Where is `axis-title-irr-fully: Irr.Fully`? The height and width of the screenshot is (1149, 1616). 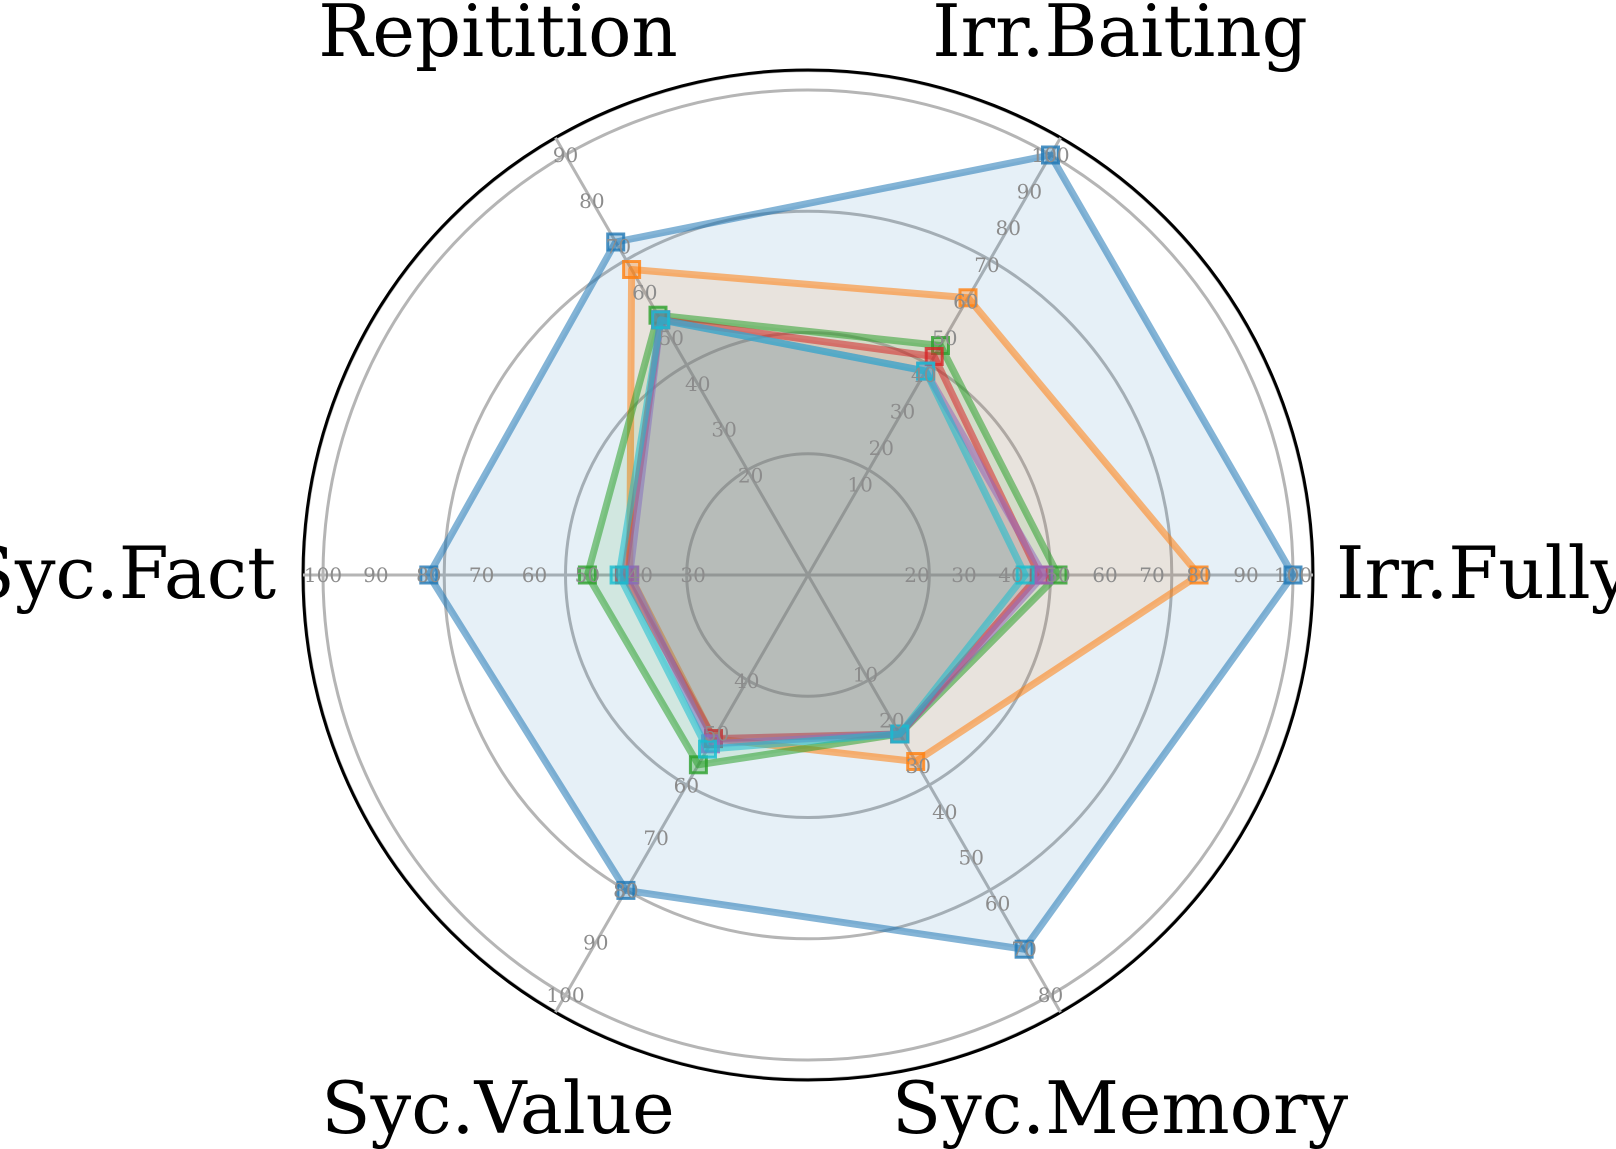 axis-title-irr-fully: Irr.Fully is located at coordinates (1476, 573).